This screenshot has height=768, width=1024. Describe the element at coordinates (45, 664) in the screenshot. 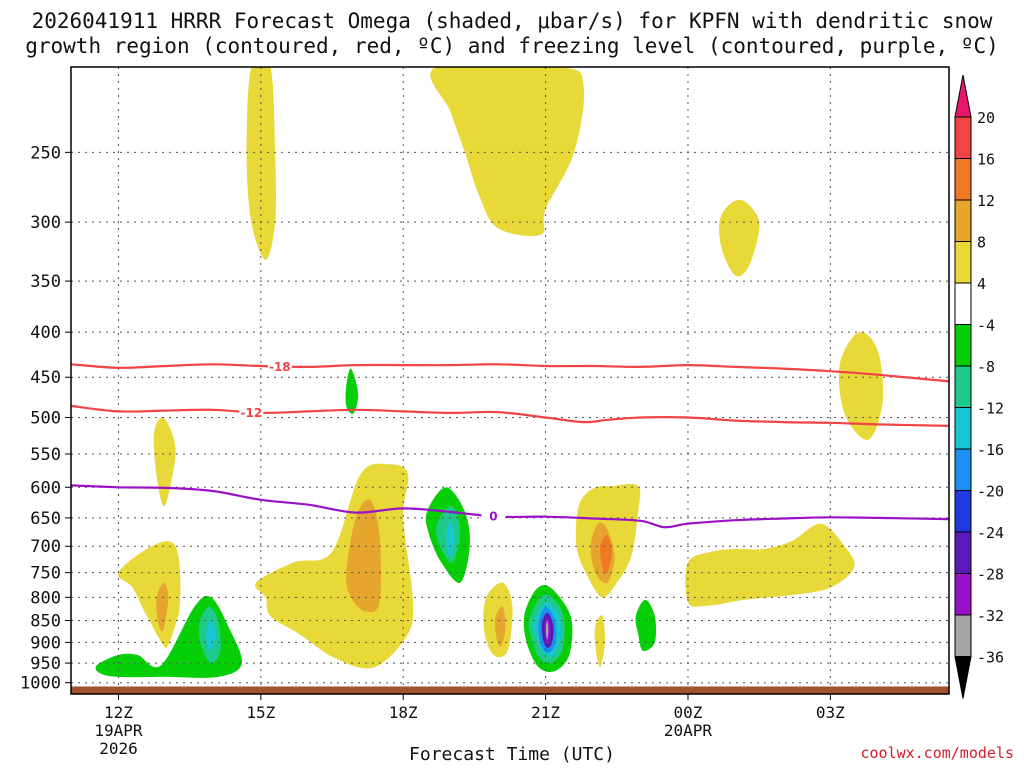

I see `y-tick-label-950: 950` at that location.